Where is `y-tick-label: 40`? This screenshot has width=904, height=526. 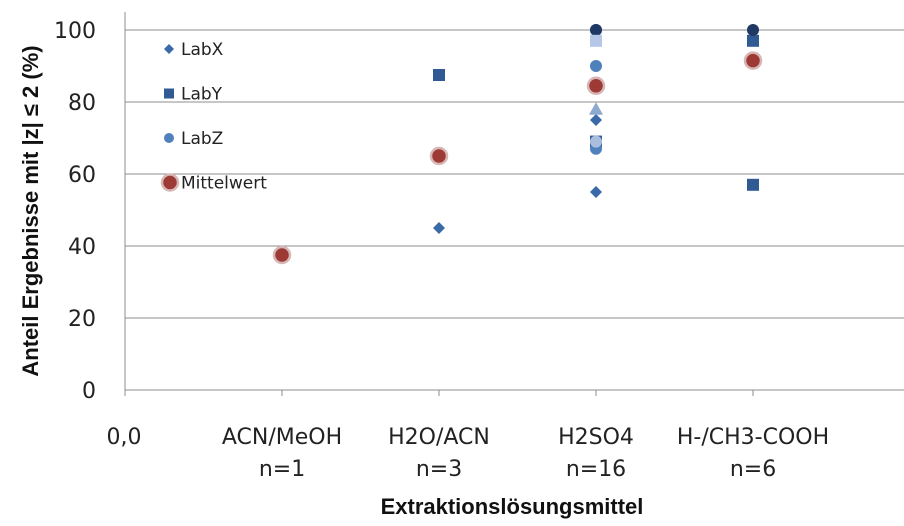 y-tick-label: 40 is located at coordinates (82, 247).